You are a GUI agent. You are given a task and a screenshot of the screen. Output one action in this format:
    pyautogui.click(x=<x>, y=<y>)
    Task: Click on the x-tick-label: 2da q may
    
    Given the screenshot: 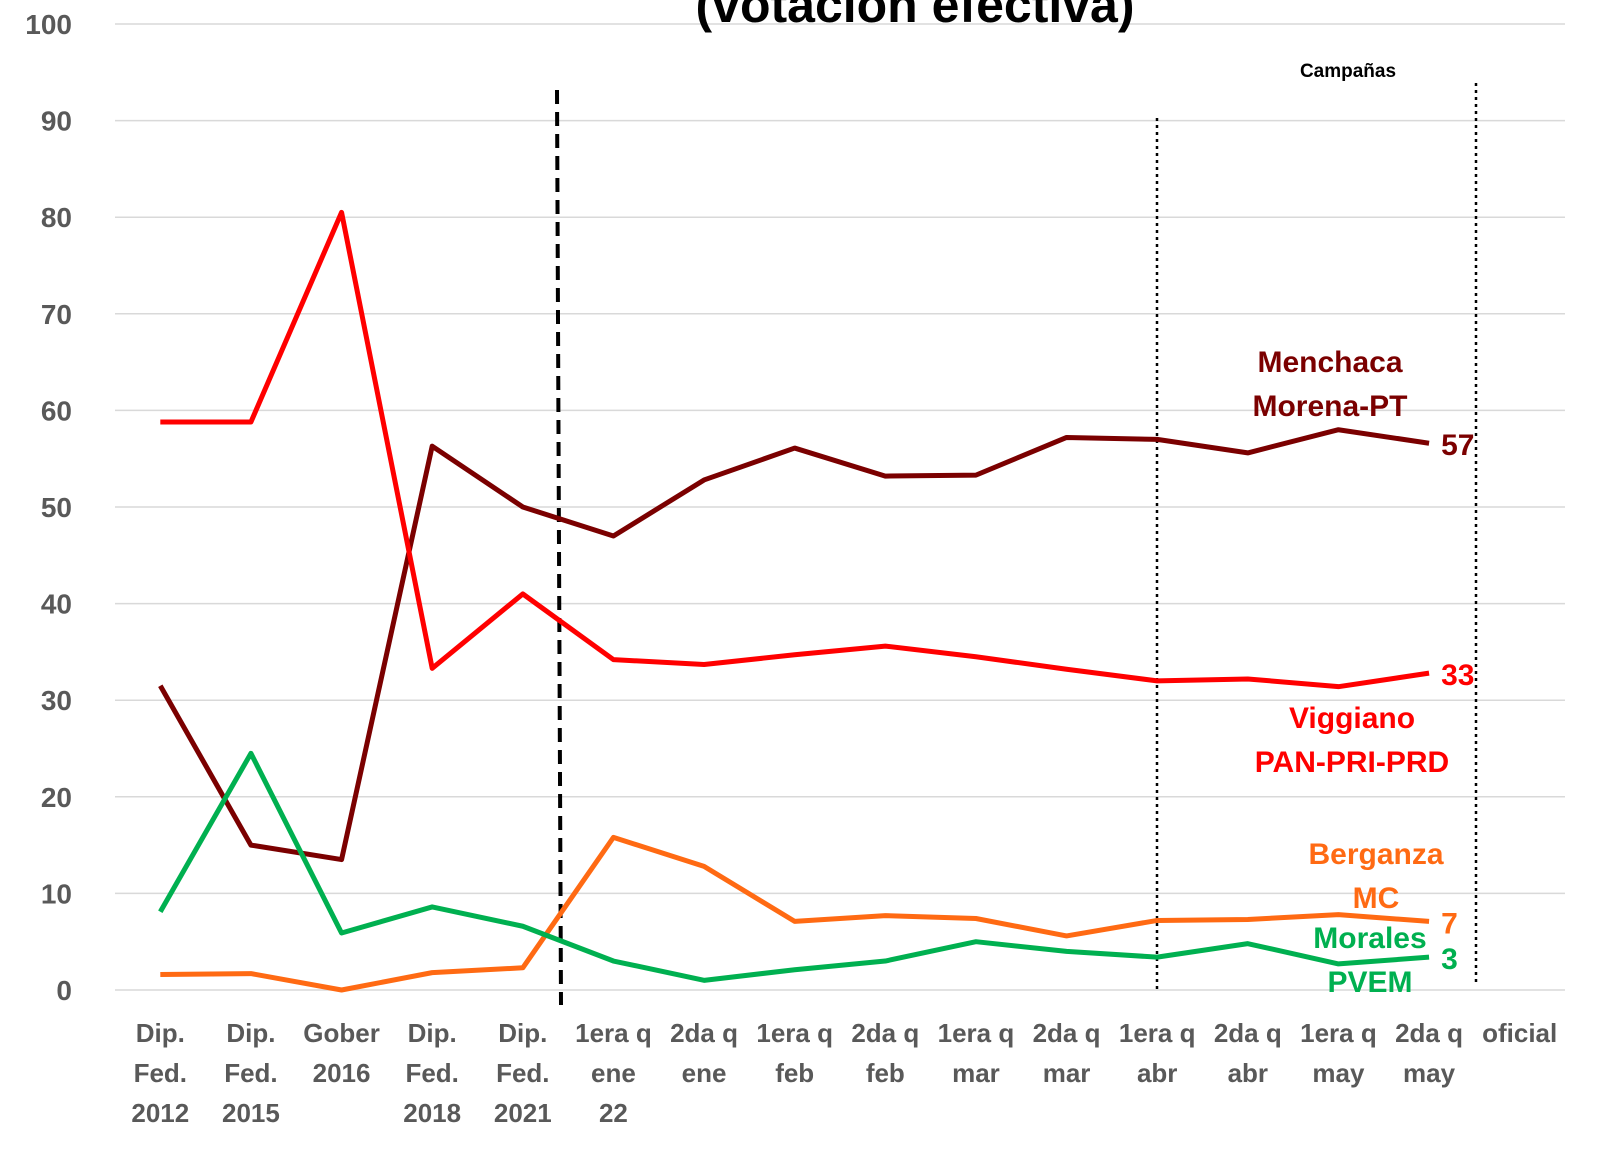 What is the action you would take?
    pyautogui.click(x=1429, y=1053)
    